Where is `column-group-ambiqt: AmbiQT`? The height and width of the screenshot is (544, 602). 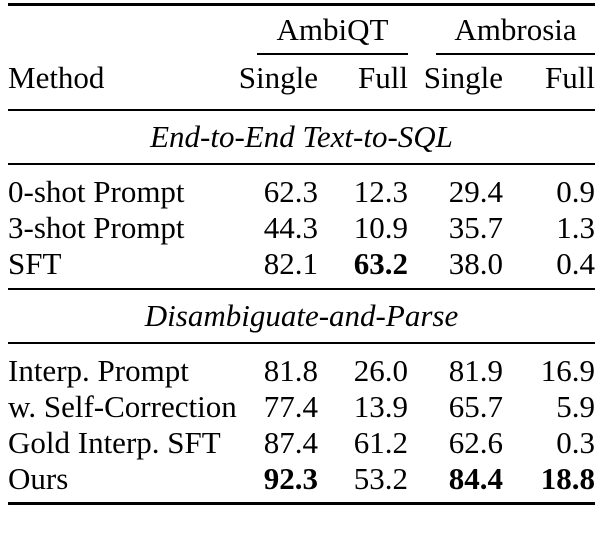
column-group-ambiqt: AmbiQT is located at coordinates (320, 30).